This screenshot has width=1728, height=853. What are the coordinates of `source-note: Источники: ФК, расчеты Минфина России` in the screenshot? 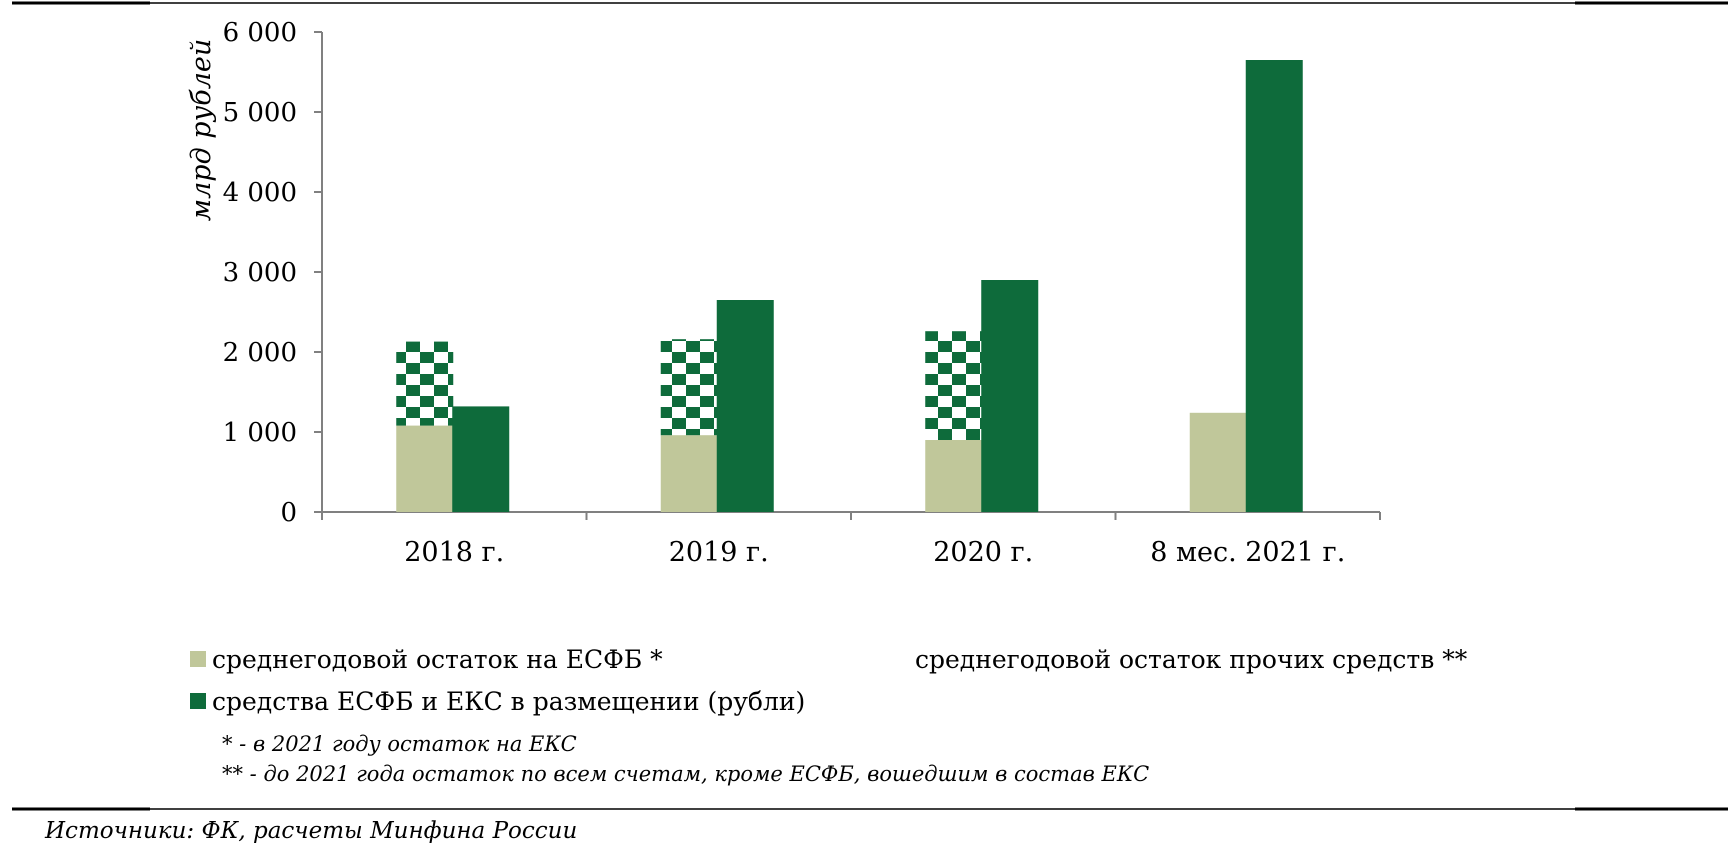 It's located at (310, 831).